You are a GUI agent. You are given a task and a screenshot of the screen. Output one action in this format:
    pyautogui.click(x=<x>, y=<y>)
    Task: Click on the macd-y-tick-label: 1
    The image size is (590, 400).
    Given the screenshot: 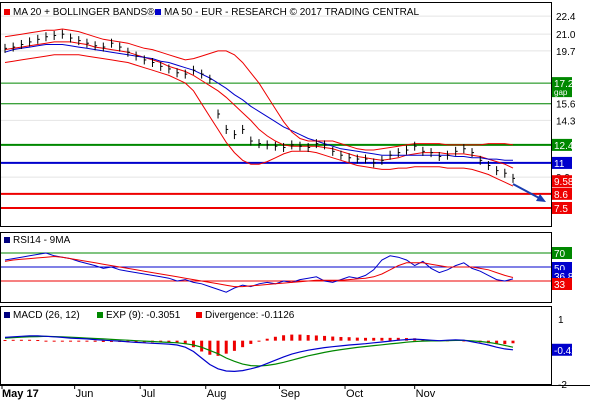 What is the action you would take?
    pyautogui.click(x=561, y=320)
    